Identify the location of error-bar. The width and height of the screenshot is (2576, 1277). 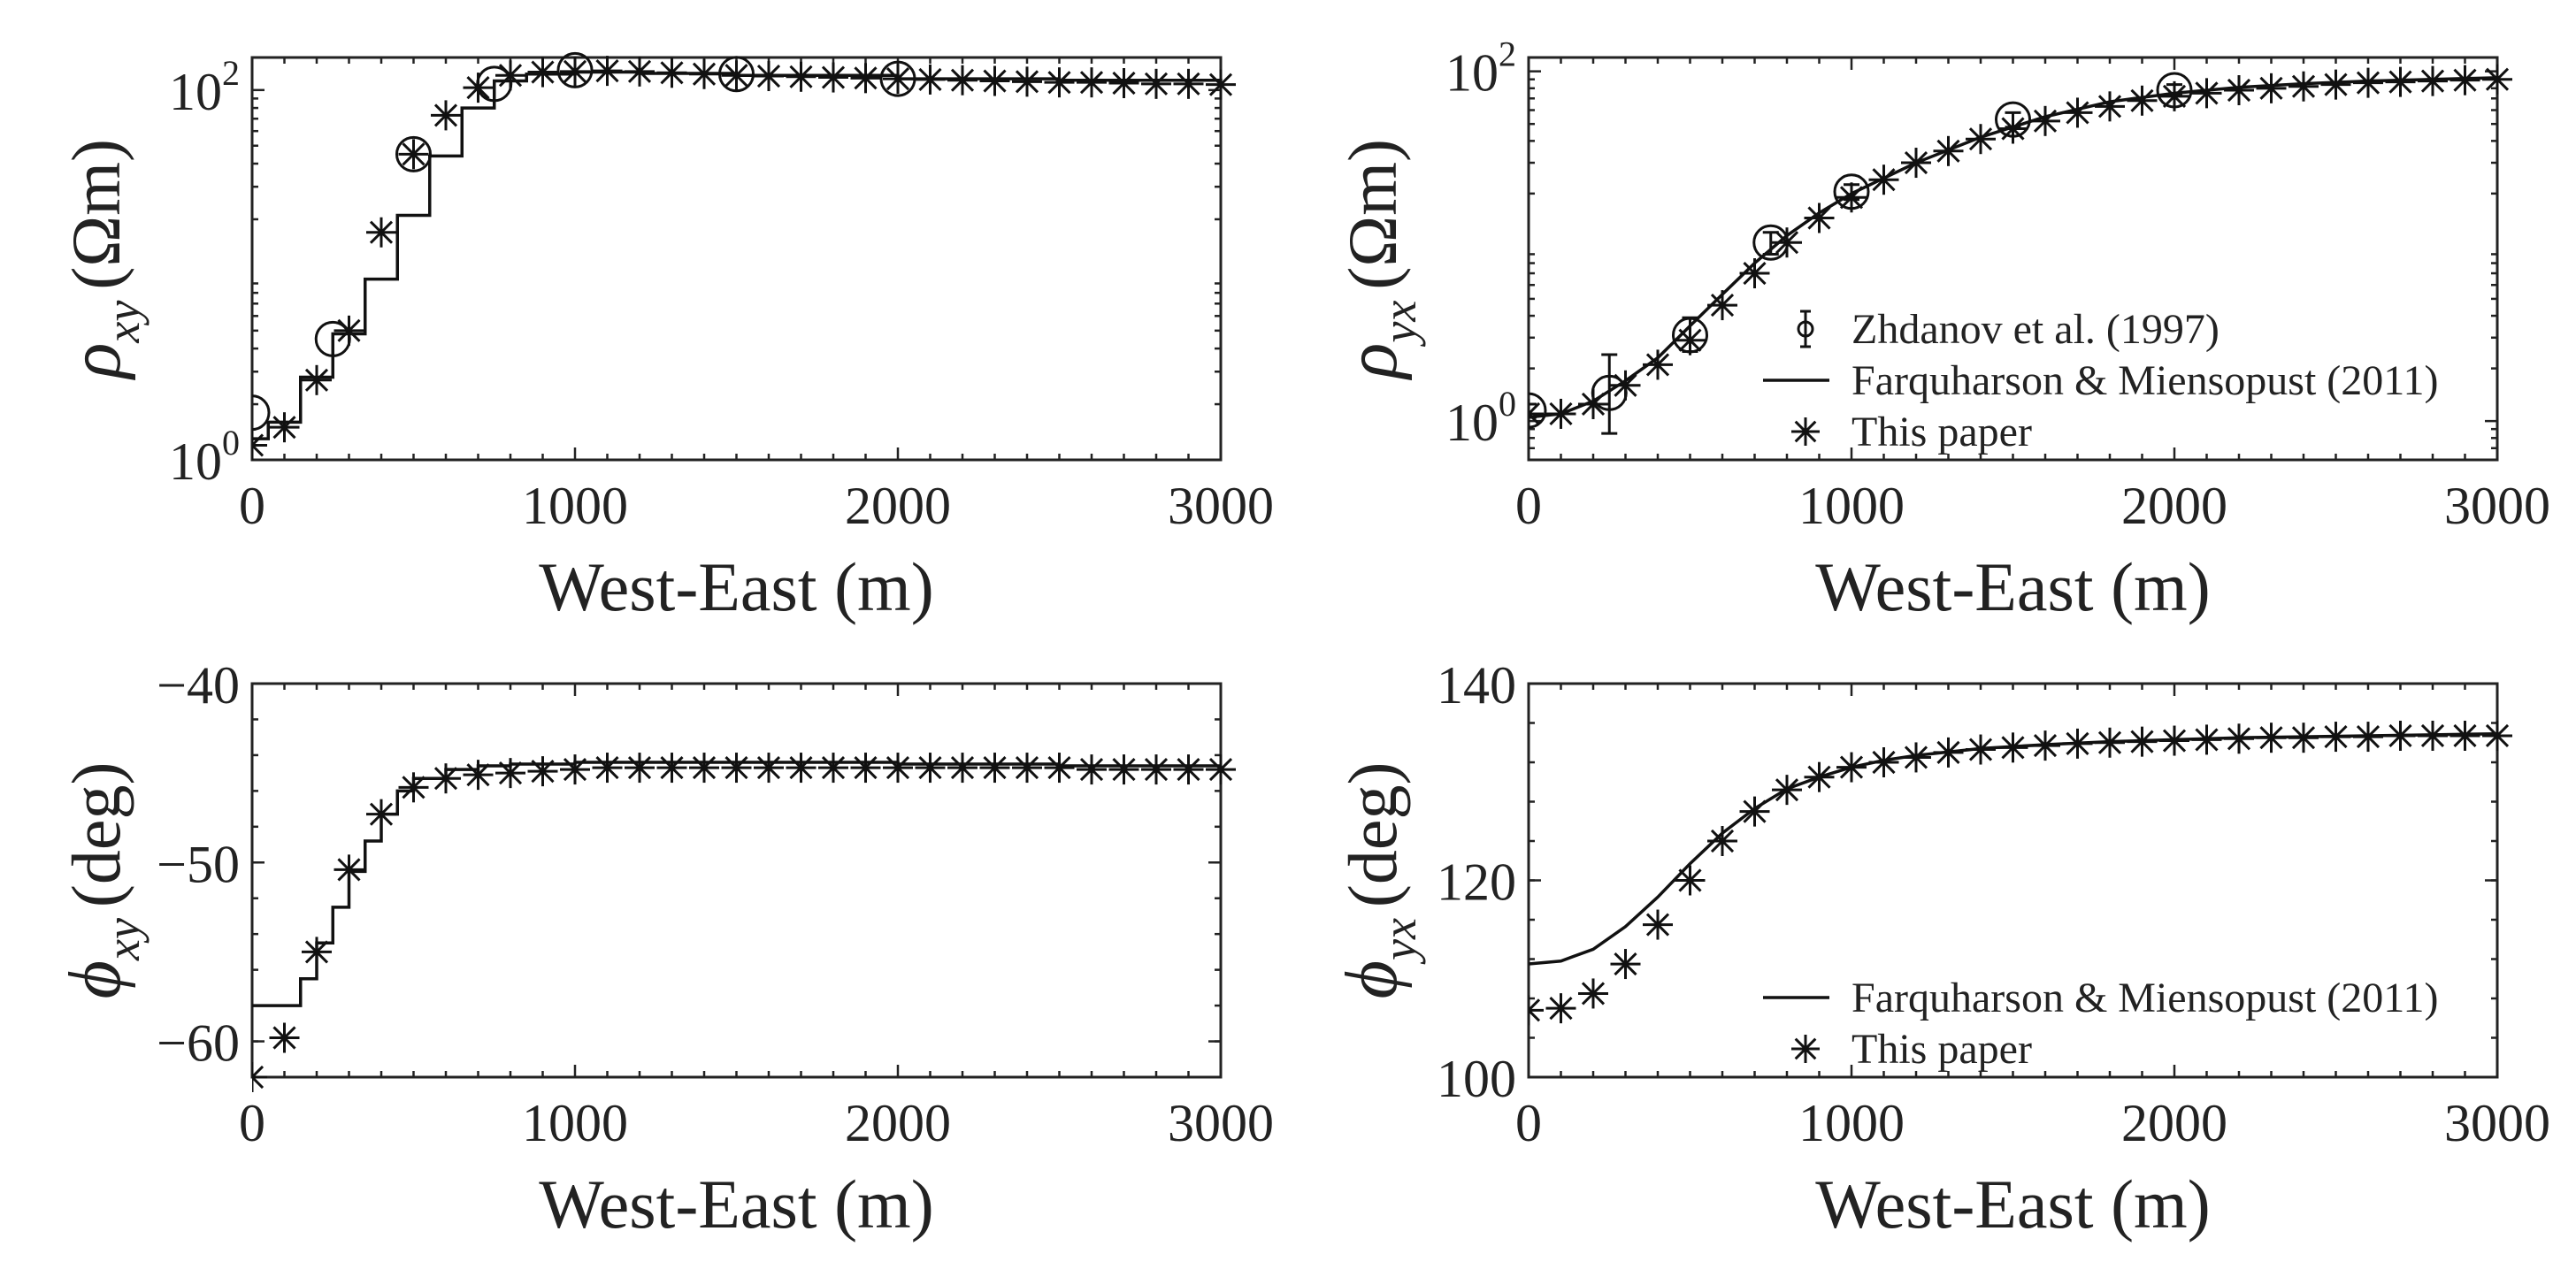
(1609, 394).